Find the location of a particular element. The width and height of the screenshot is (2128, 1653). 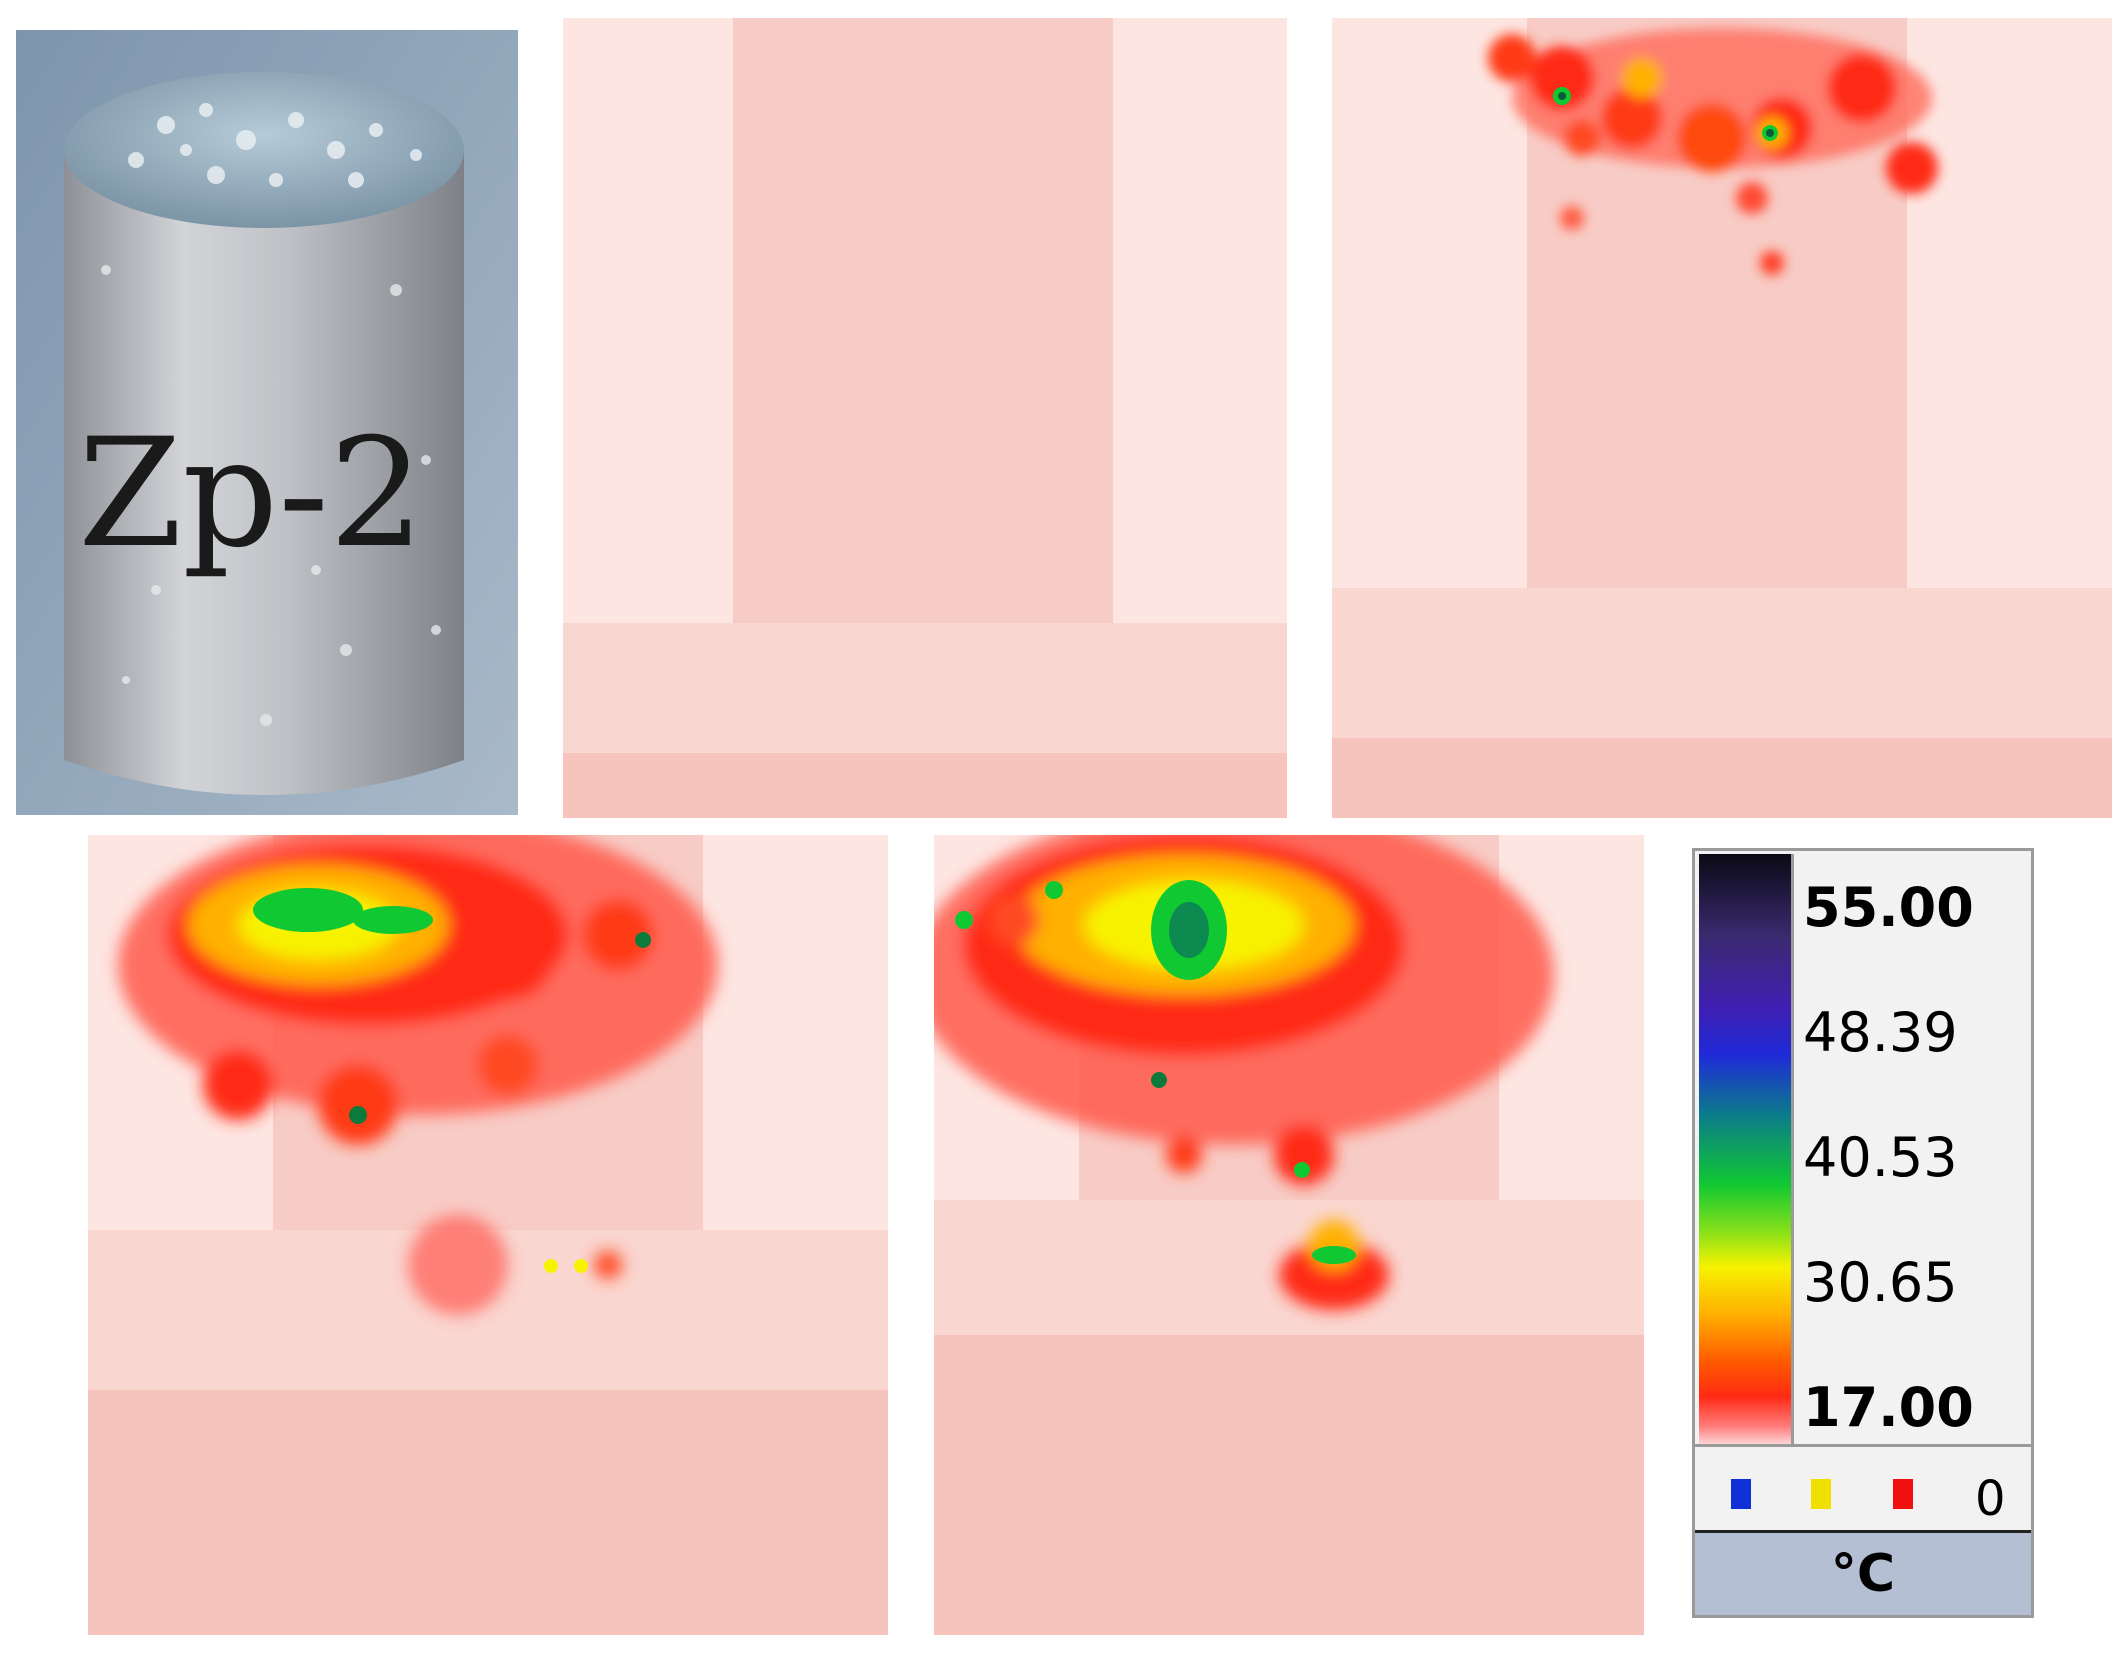

marker-count: 0 is located at coordinates (1990, 1499).